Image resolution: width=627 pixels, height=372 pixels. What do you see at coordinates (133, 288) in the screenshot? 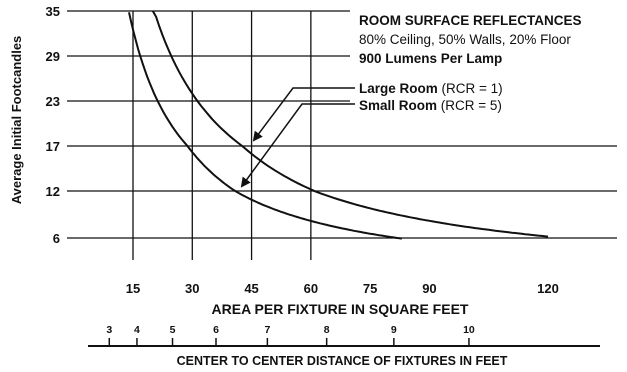
I see `x-tick-label: 15` at bounding box center [133, 288].